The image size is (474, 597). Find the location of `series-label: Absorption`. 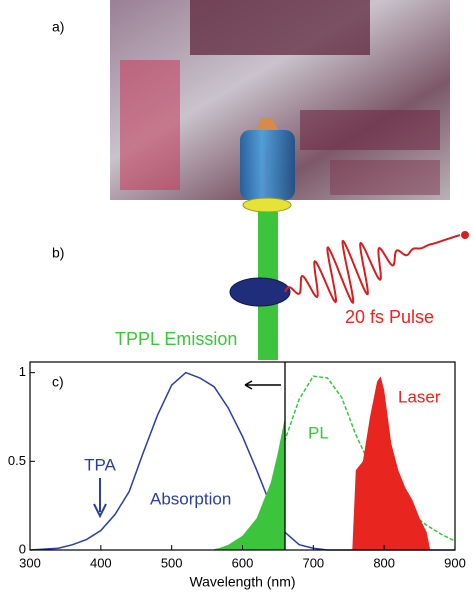

series-label: Absorption is located at coordinates (190, 498).